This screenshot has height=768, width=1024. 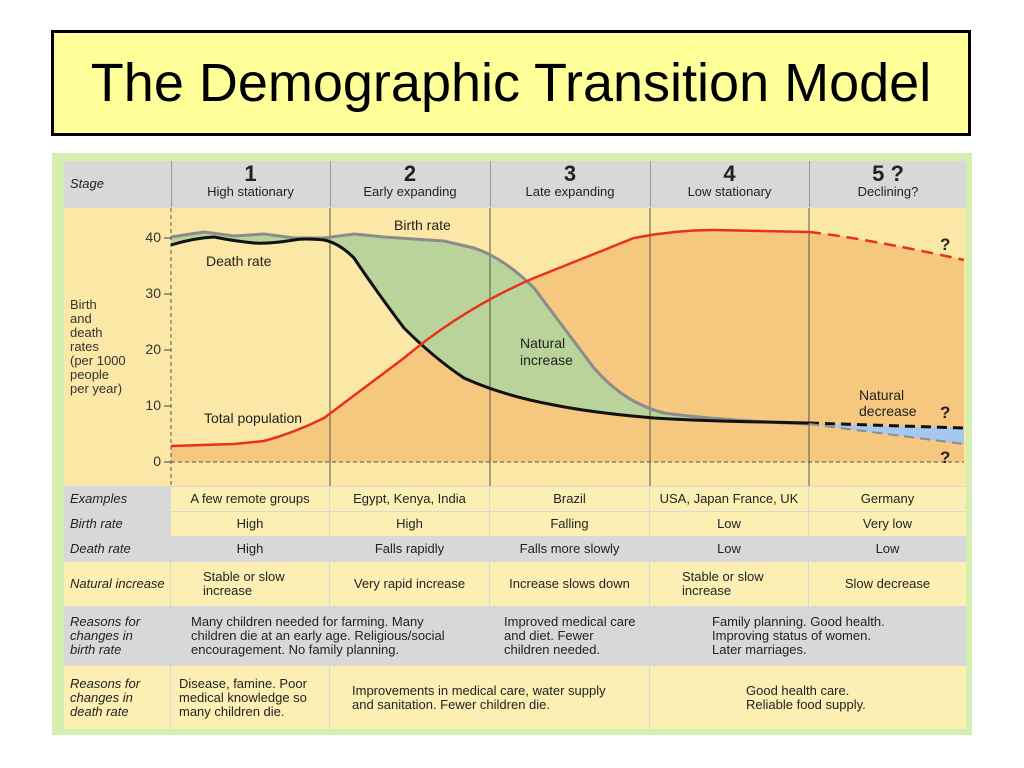 I want to click on stage-name: Declining?, so click(x=888, y=191).